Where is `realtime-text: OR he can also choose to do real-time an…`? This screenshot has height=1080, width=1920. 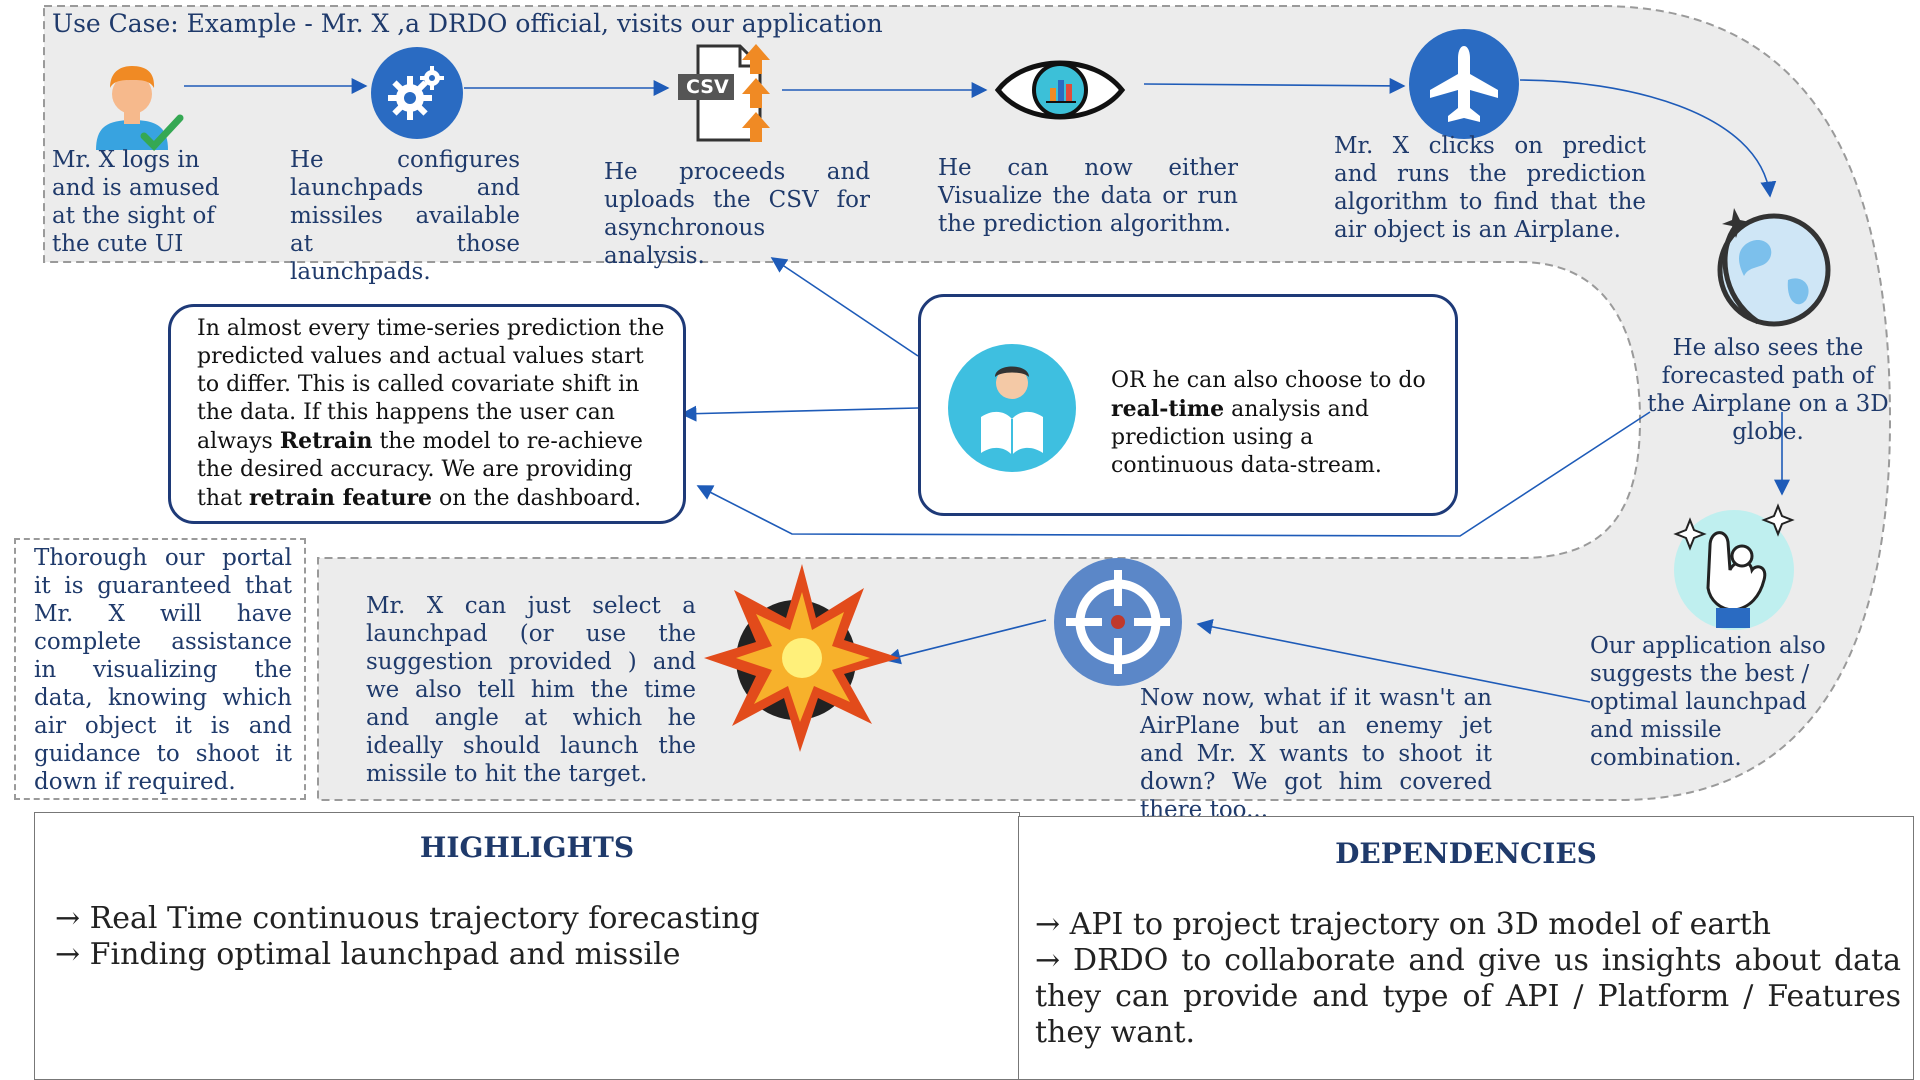 realtime-text: OR he can also choose to do real-time an… is located at coordinates (1271, 423).